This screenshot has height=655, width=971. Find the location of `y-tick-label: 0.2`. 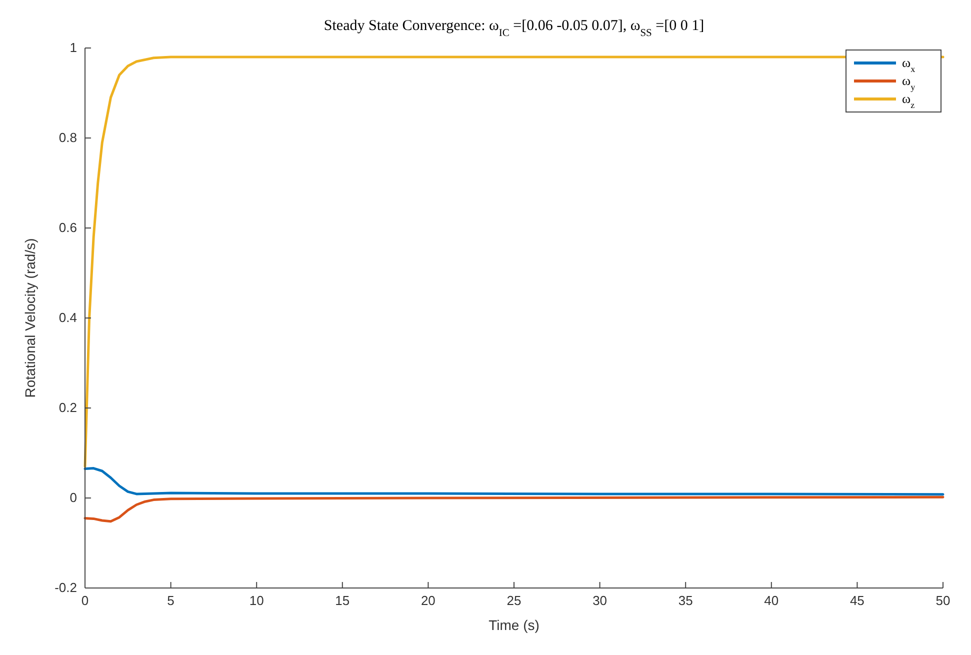

y-tick-label: 0.2 is located at coordinates (67, 407).